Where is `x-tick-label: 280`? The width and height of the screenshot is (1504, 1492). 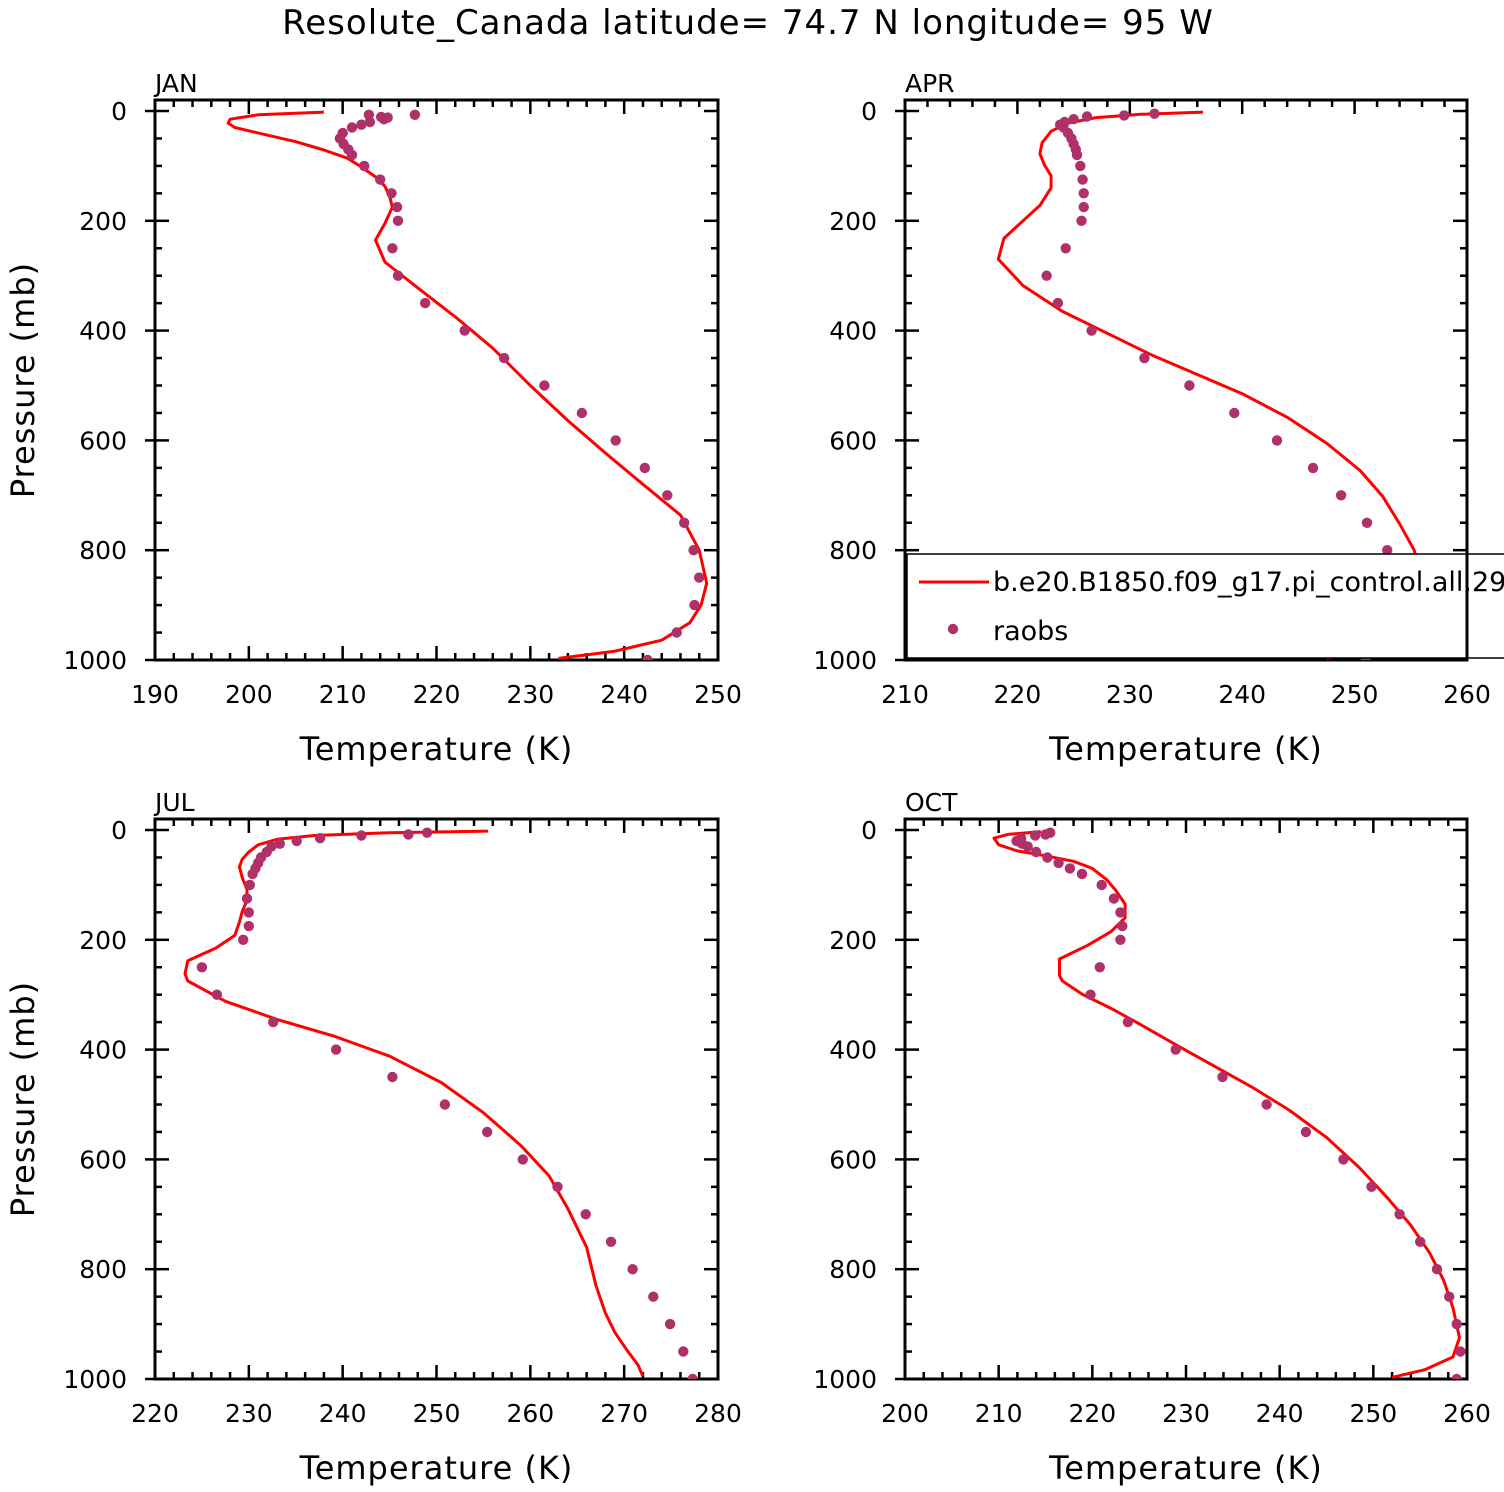
x-tick-label: 280 is located at coordinates (718, 1413).